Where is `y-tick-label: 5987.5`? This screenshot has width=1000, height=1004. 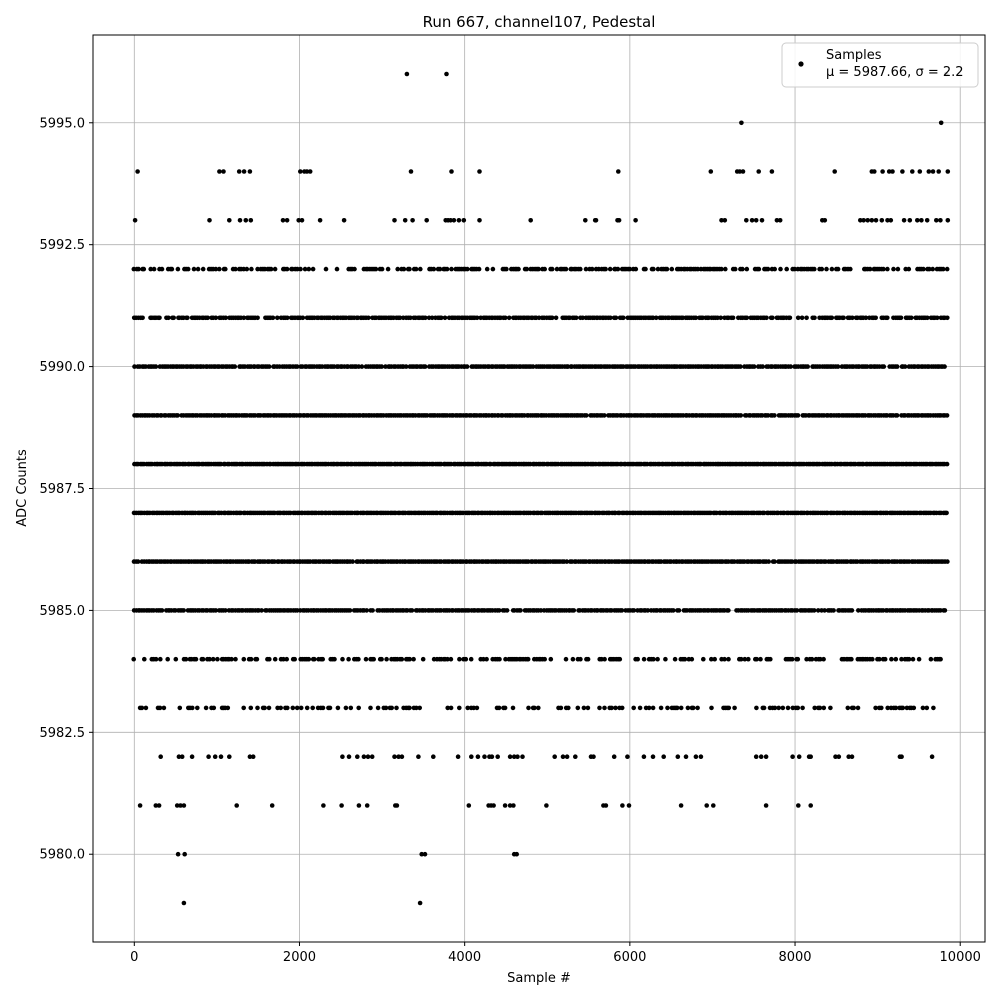
y-tick-label: 5987.5 is located at coordinates (63, 489).